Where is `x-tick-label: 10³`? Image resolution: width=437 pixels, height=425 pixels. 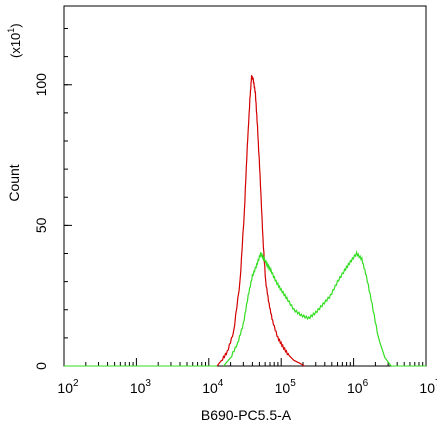
x-tick-label: 10³ is located at coordinates (141, 387).